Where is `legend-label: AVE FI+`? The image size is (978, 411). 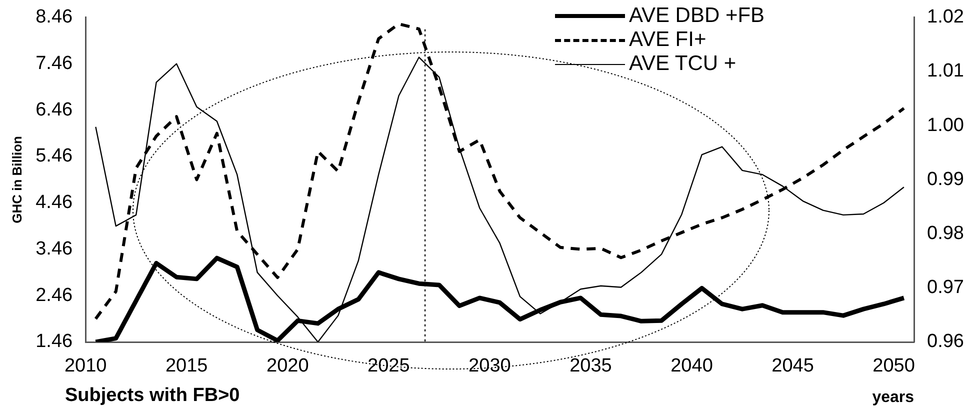
legend-label: AVE FI+ is located at coordinates (667, 40).